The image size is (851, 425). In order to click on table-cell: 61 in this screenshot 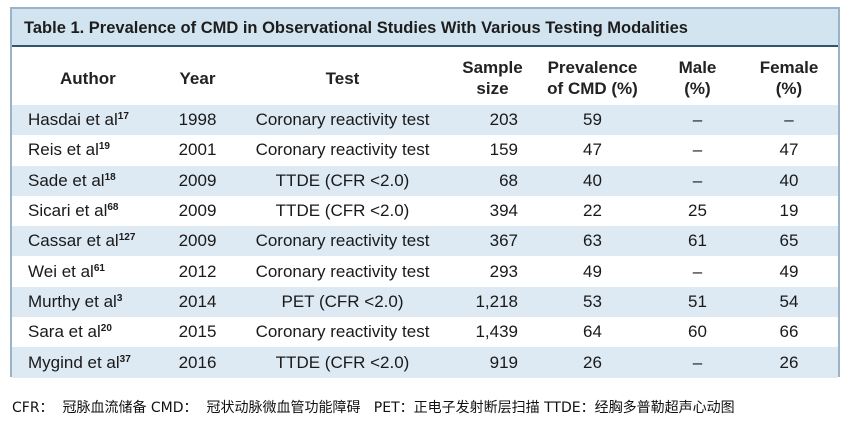, I will do `click(697, 241)`.